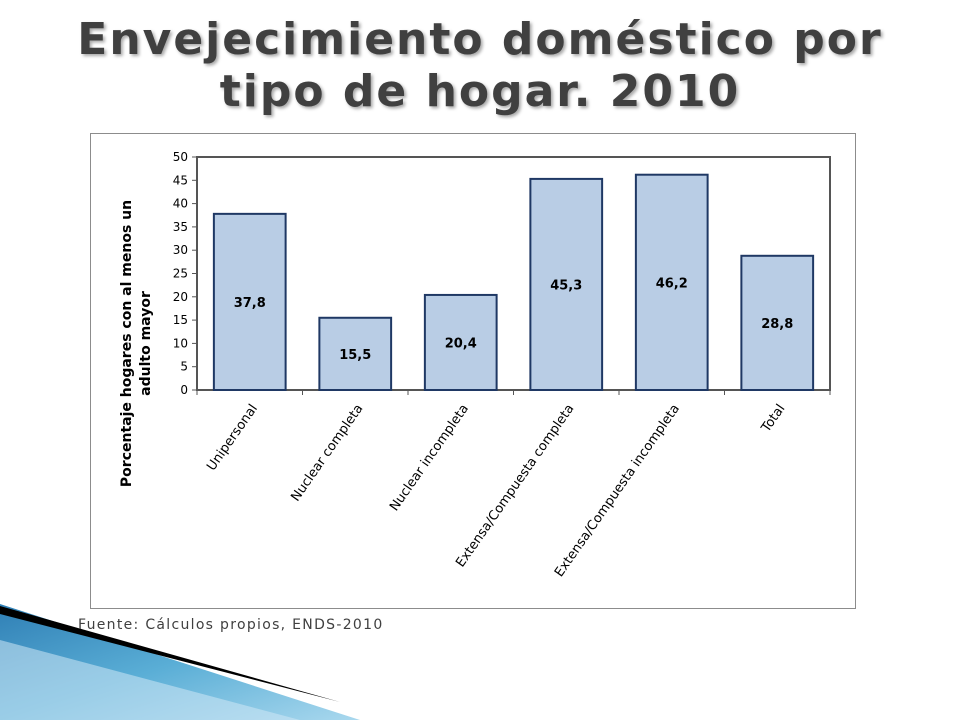 This screenshot has width=960, height=720. I want to click on y-axis-title-line: adulto mayor, so click(146, 343).